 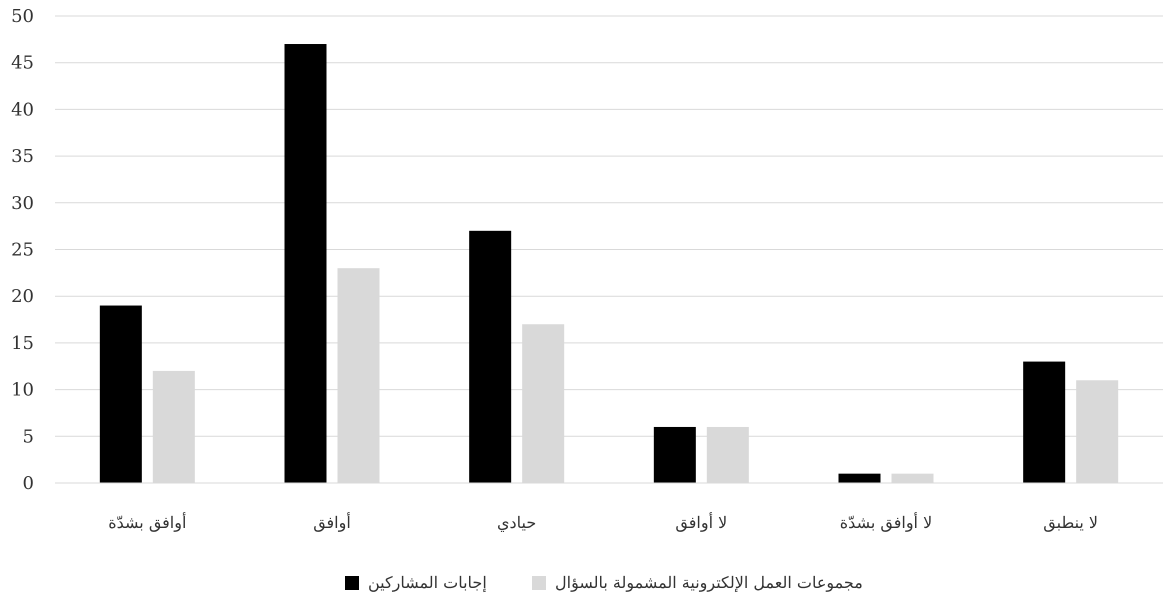 What do you see at coordinates (22, 296) in the screenshot?
I see `y-tick-label: 20` at bounding box center [22, 296].